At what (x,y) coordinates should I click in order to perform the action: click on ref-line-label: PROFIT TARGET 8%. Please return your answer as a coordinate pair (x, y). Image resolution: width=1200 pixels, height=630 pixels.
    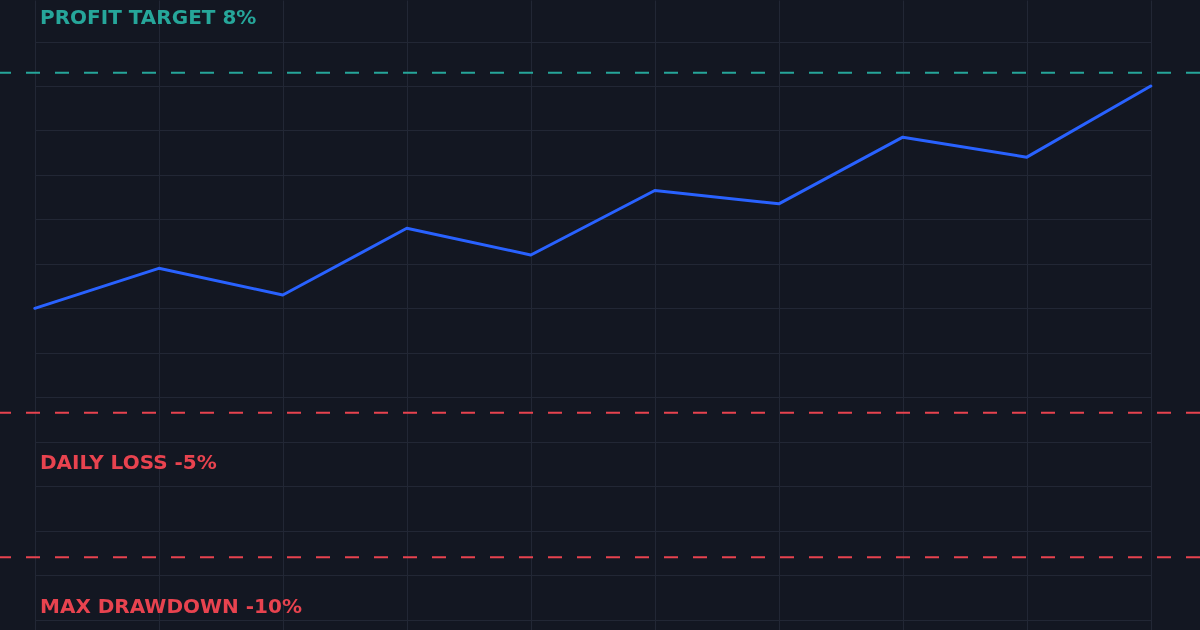
    Looking at the image, I should click on (148, 16).